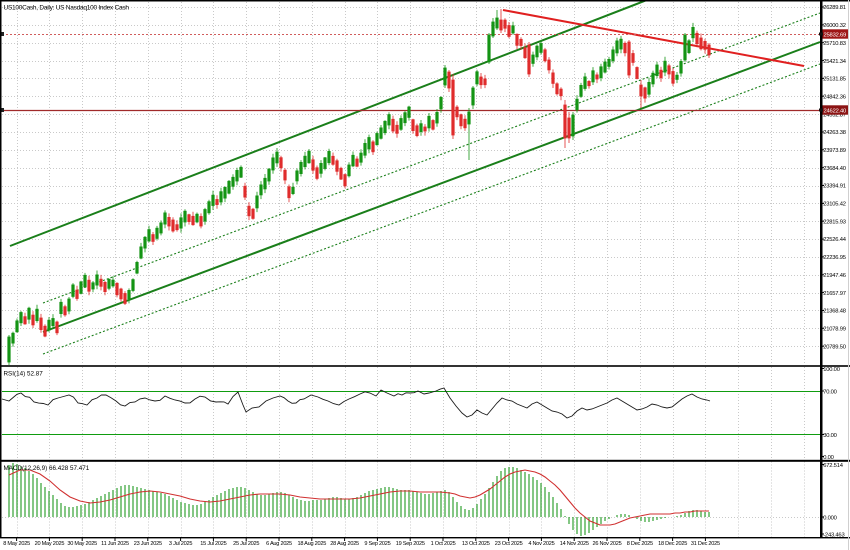 This screenshot has height=550, width=850. What do you see at coordinates (835, 240) in the screenshot?
I see `svg-text: 22526.44` at bounding box center [835, 240].